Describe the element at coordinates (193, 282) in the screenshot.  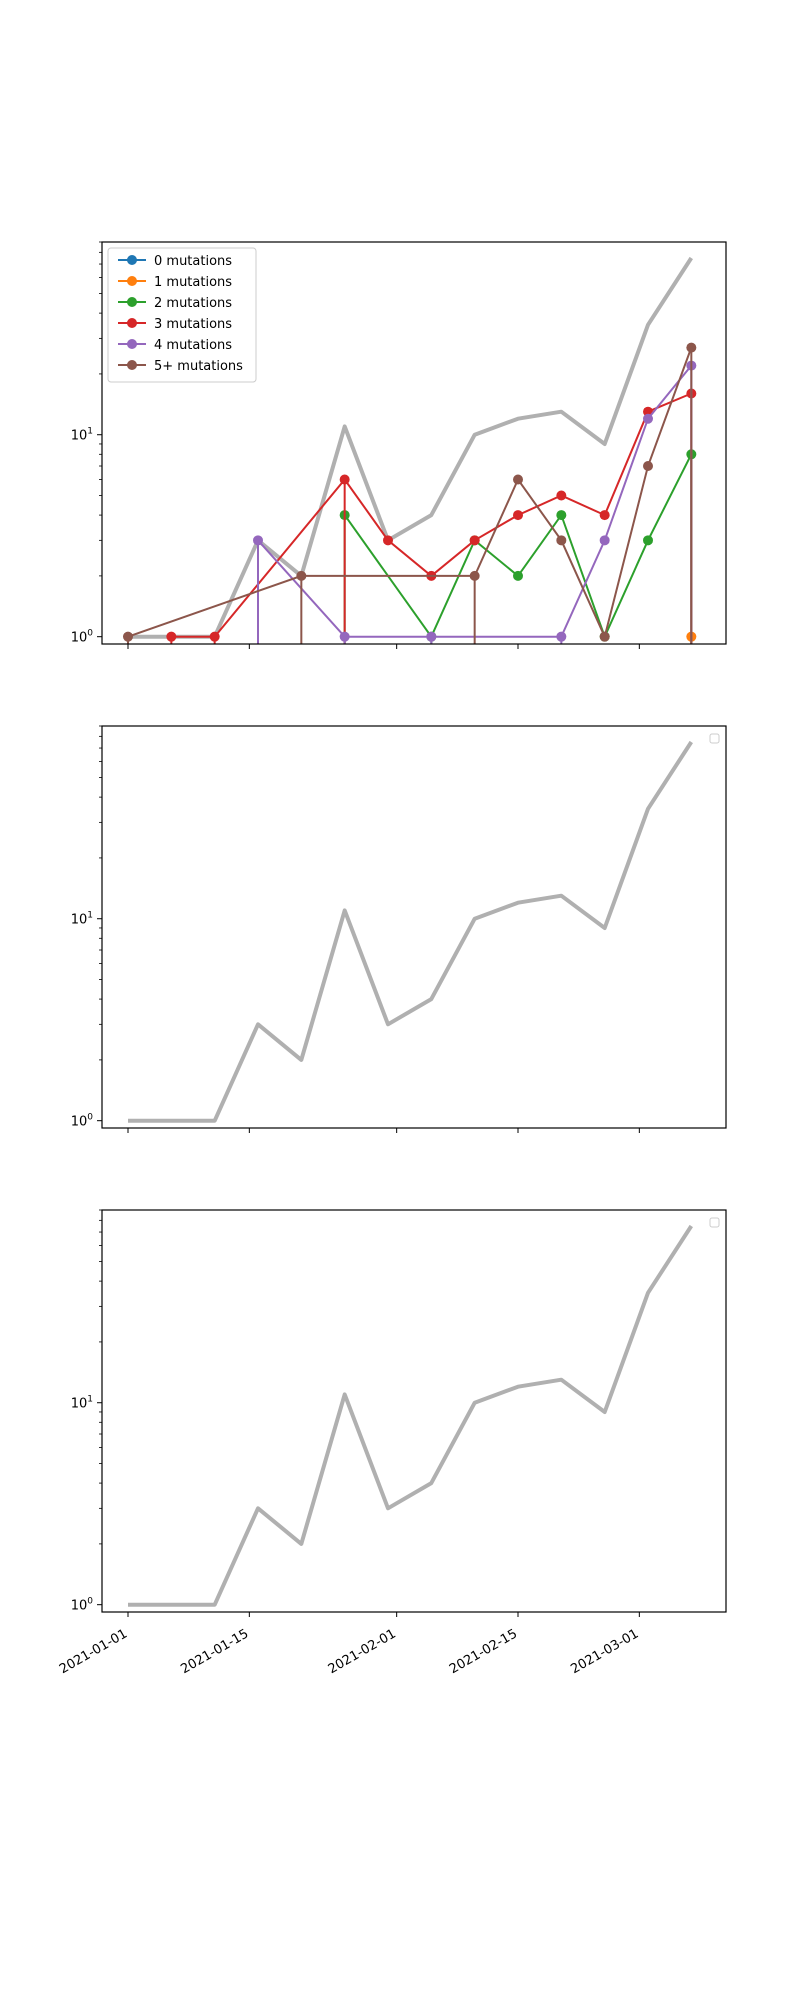
I see `legend-label: 1 mutations` at that location.